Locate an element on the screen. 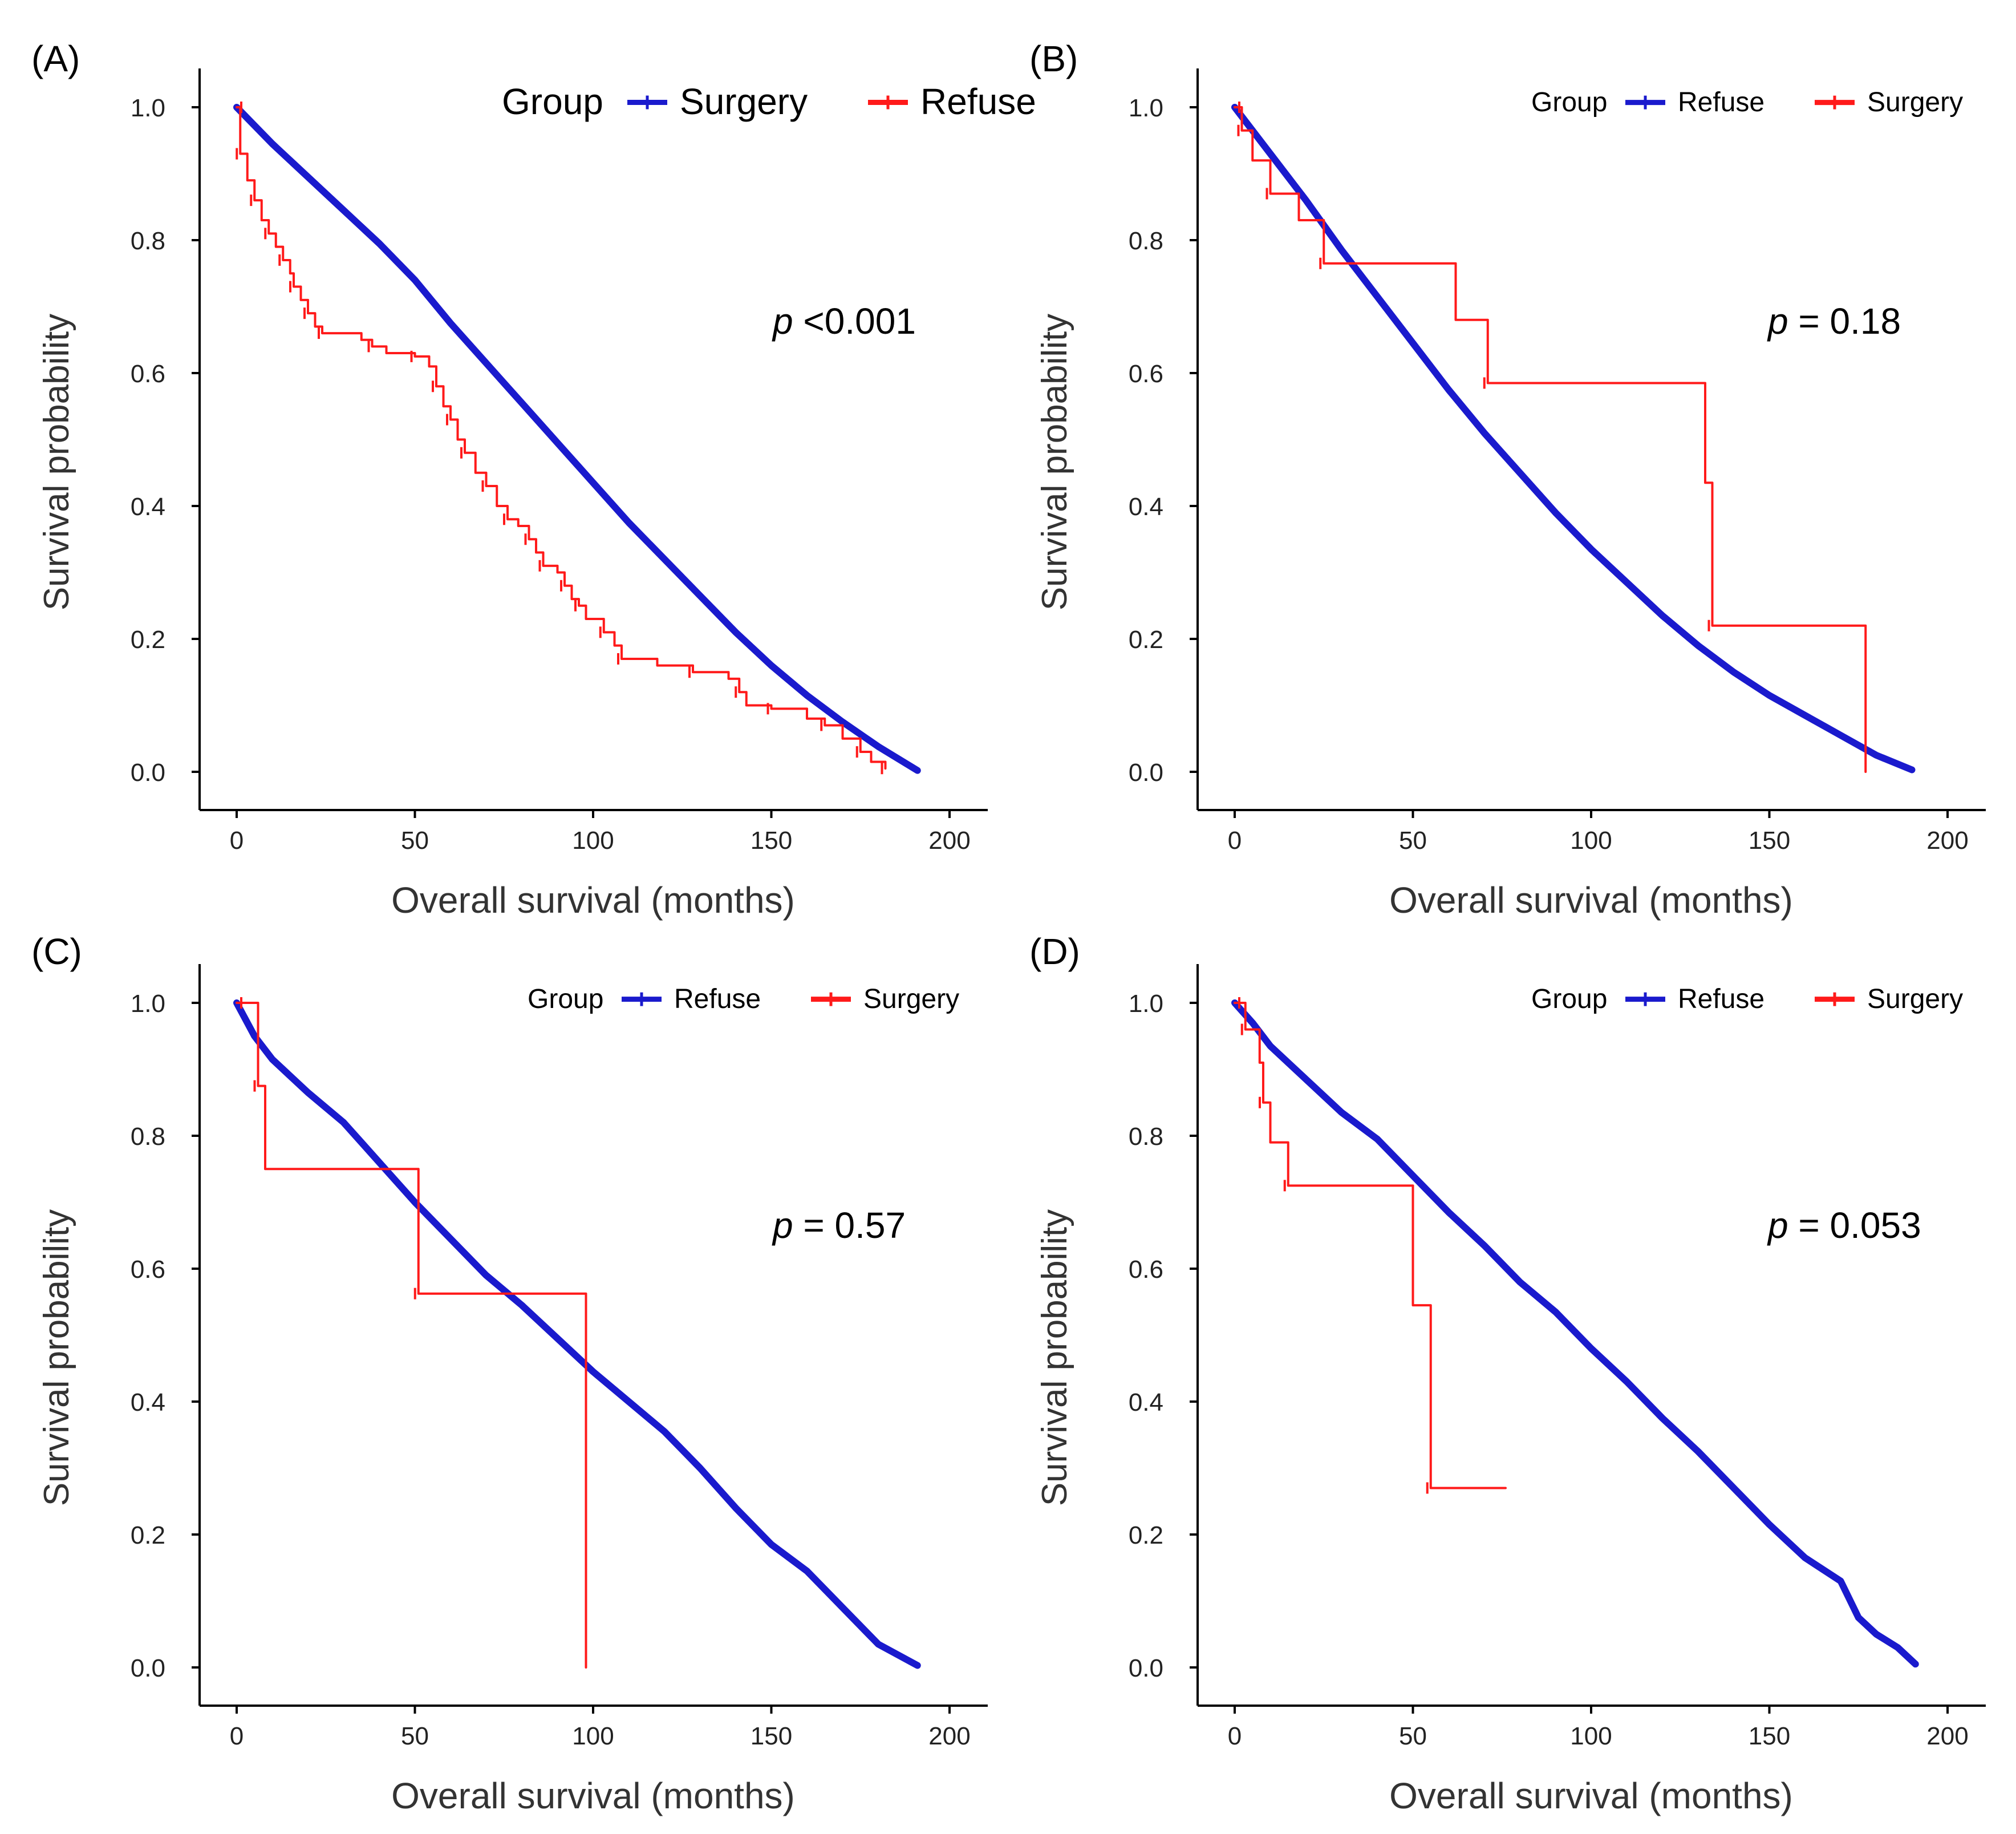  p-value-annotation: p = 0.053 is located at coordinates (1844, 1225).